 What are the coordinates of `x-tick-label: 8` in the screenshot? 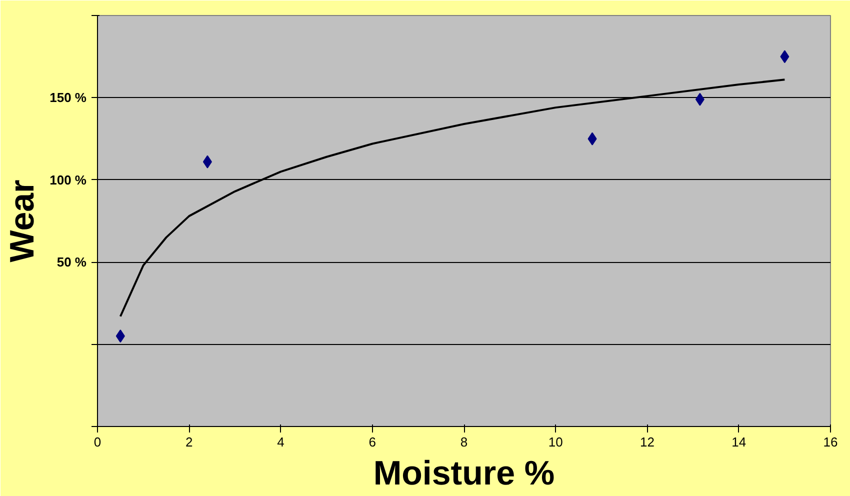 It's located at (464, 442).